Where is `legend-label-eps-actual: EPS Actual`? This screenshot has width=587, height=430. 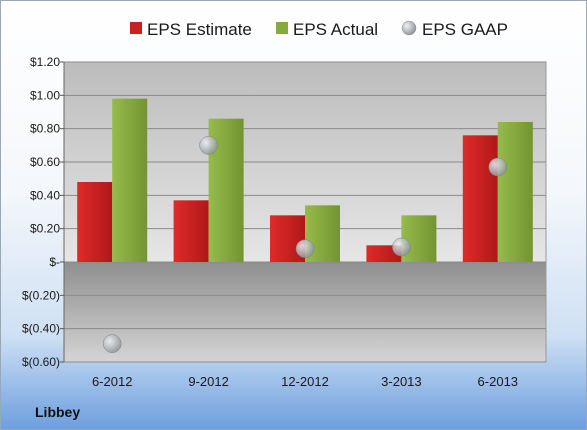
legend-label-eps-actual: EPS Actual is located at coordinates (335, 29).